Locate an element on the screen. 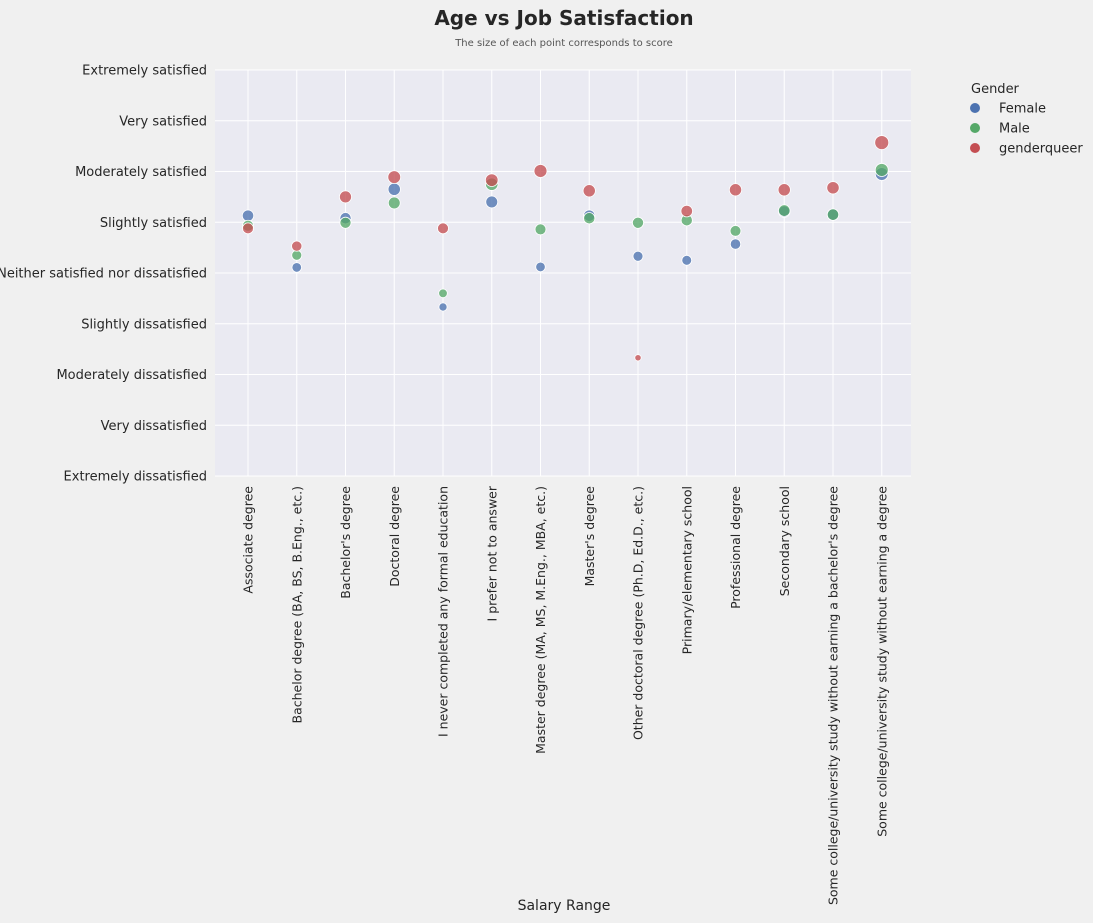  x-tick-label: Master's degree is located at coordinates (589, 536).